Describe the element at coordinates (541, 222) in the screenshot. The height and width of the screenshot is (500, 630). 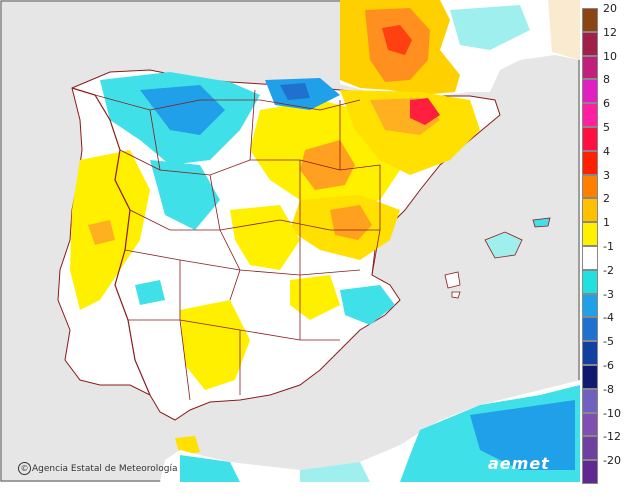
I see `menorca-island` at that location.